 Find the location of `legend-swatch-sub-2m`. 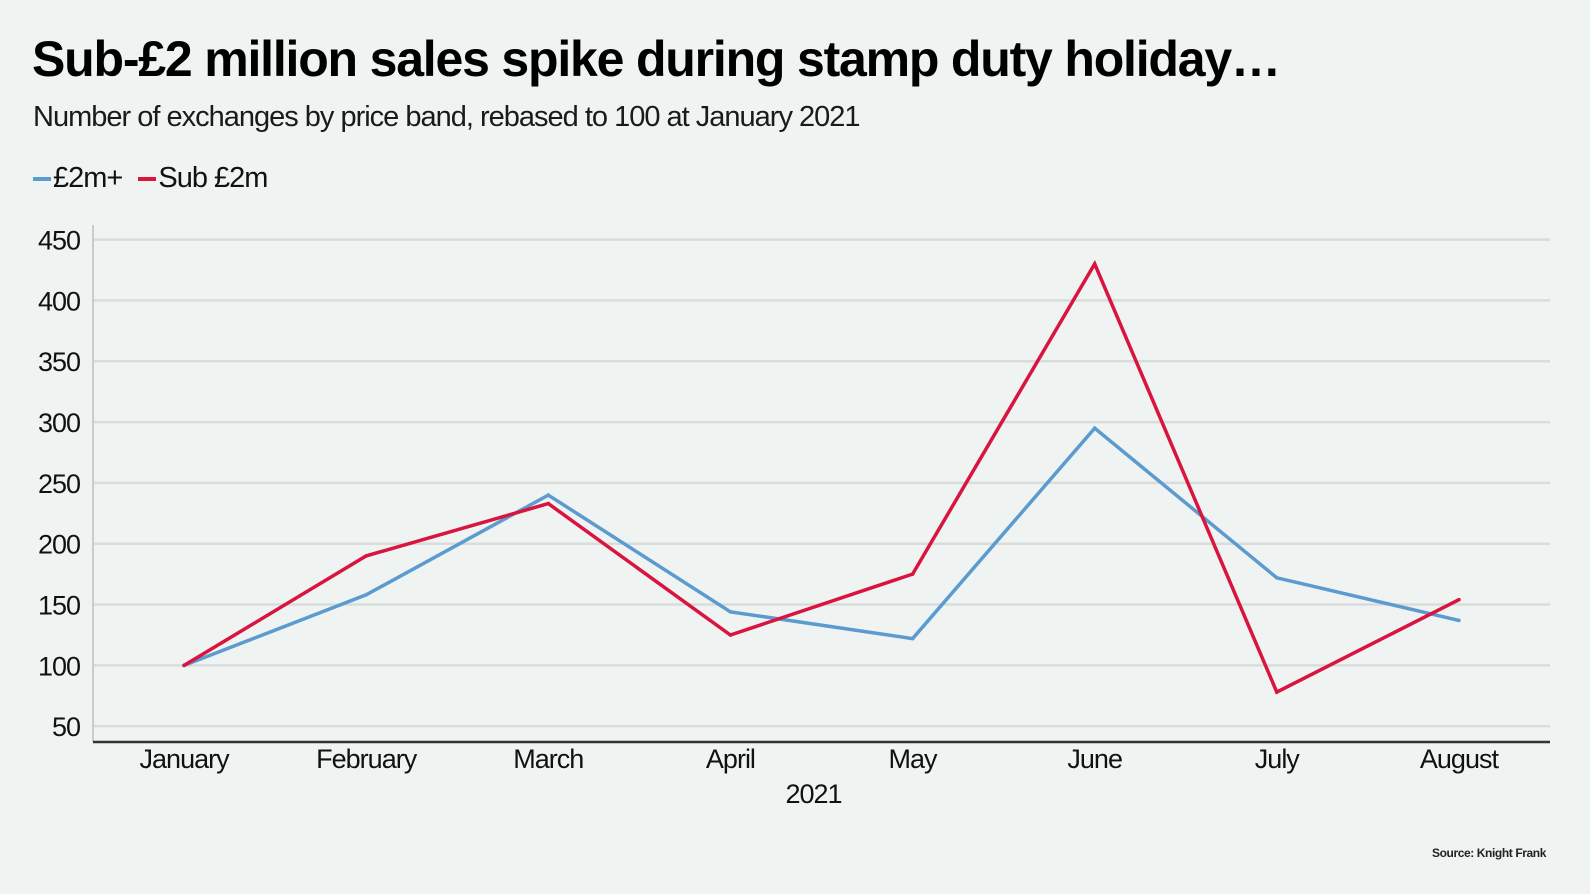

legend-swatch-sub-2m is located at coordinates (147, 178).